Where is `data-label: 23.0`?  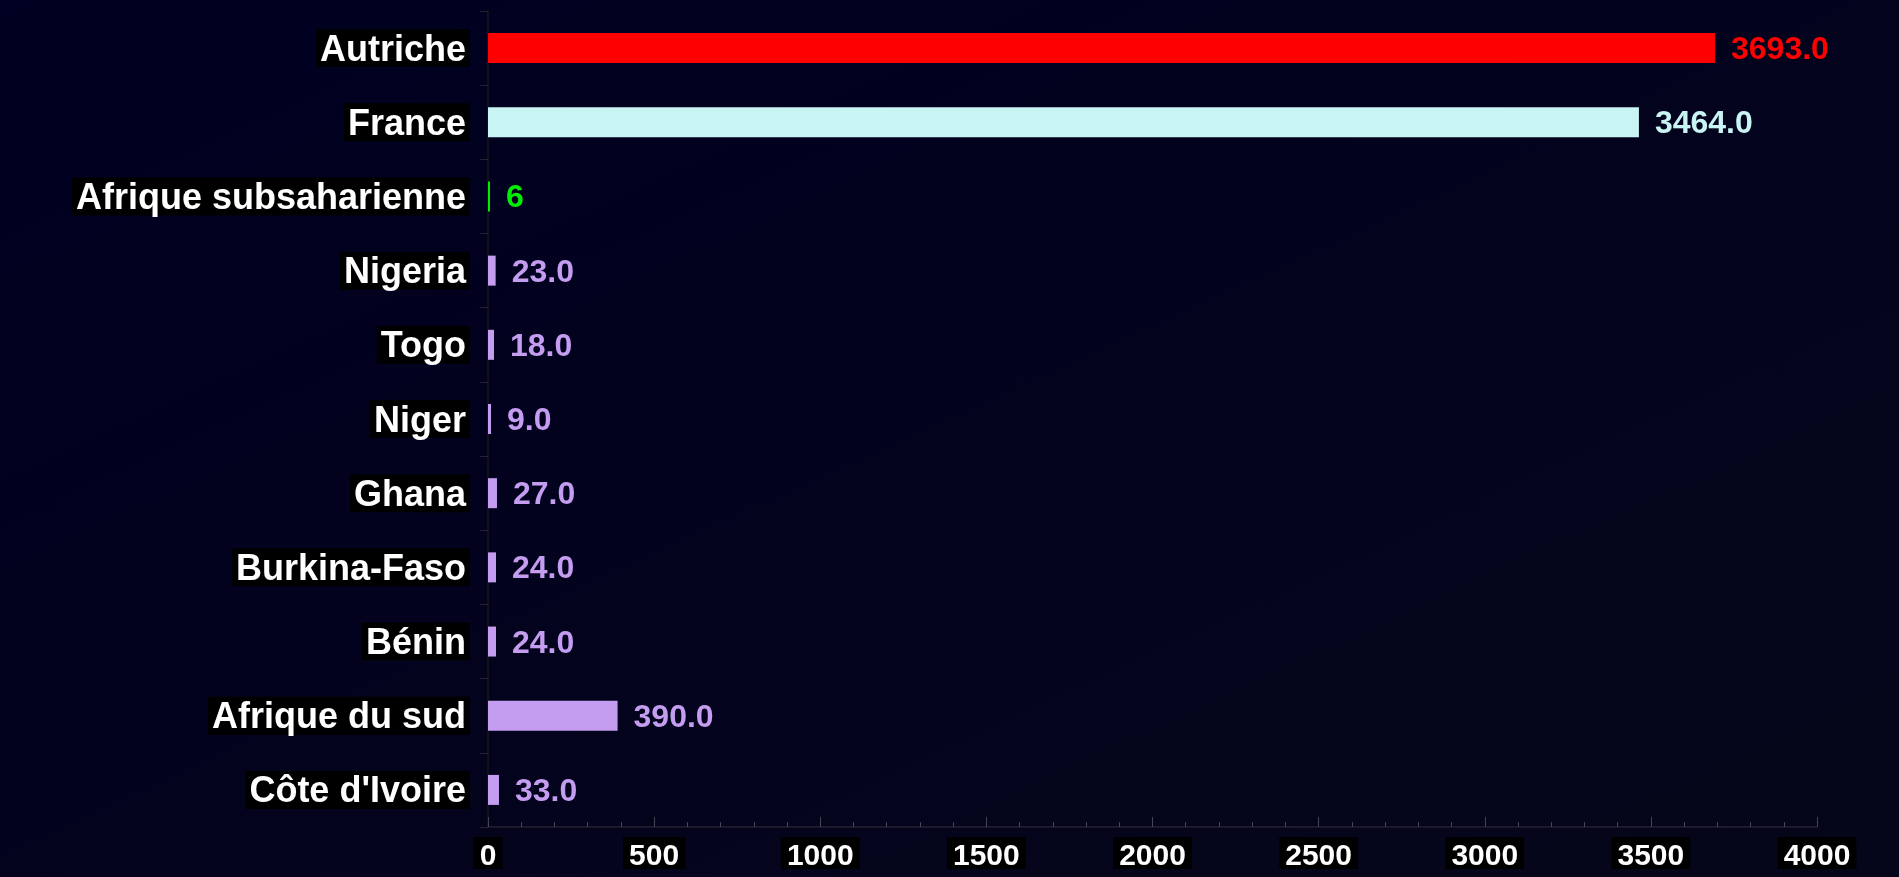
data-label: 23.0 is located at coordinates (542, 270).